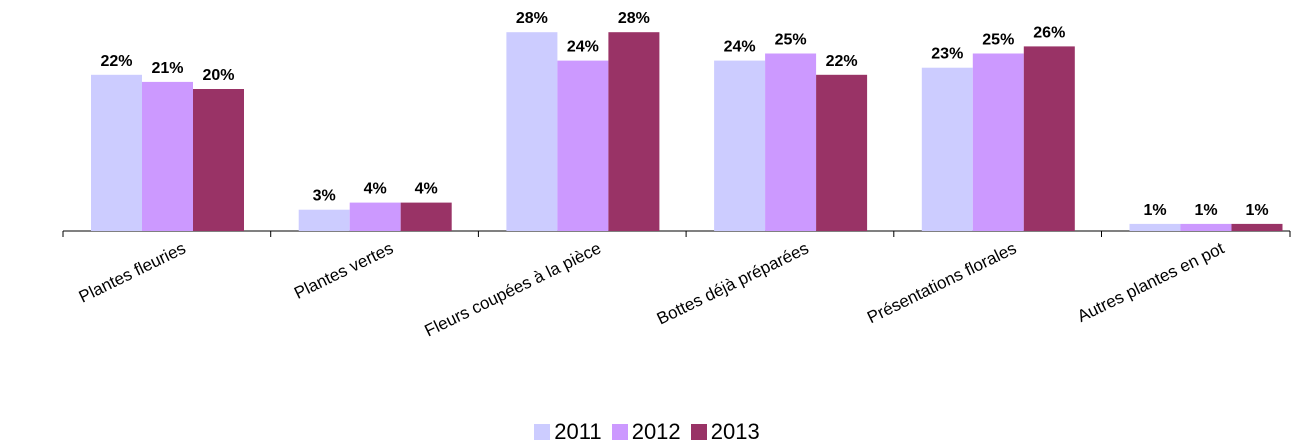 The width and height of the screenshot is (1294, 445). Describe the element at coordinates (513, 290) in the screenshot. I see `category-label: Fleurs coupées à la pièce` at that location.